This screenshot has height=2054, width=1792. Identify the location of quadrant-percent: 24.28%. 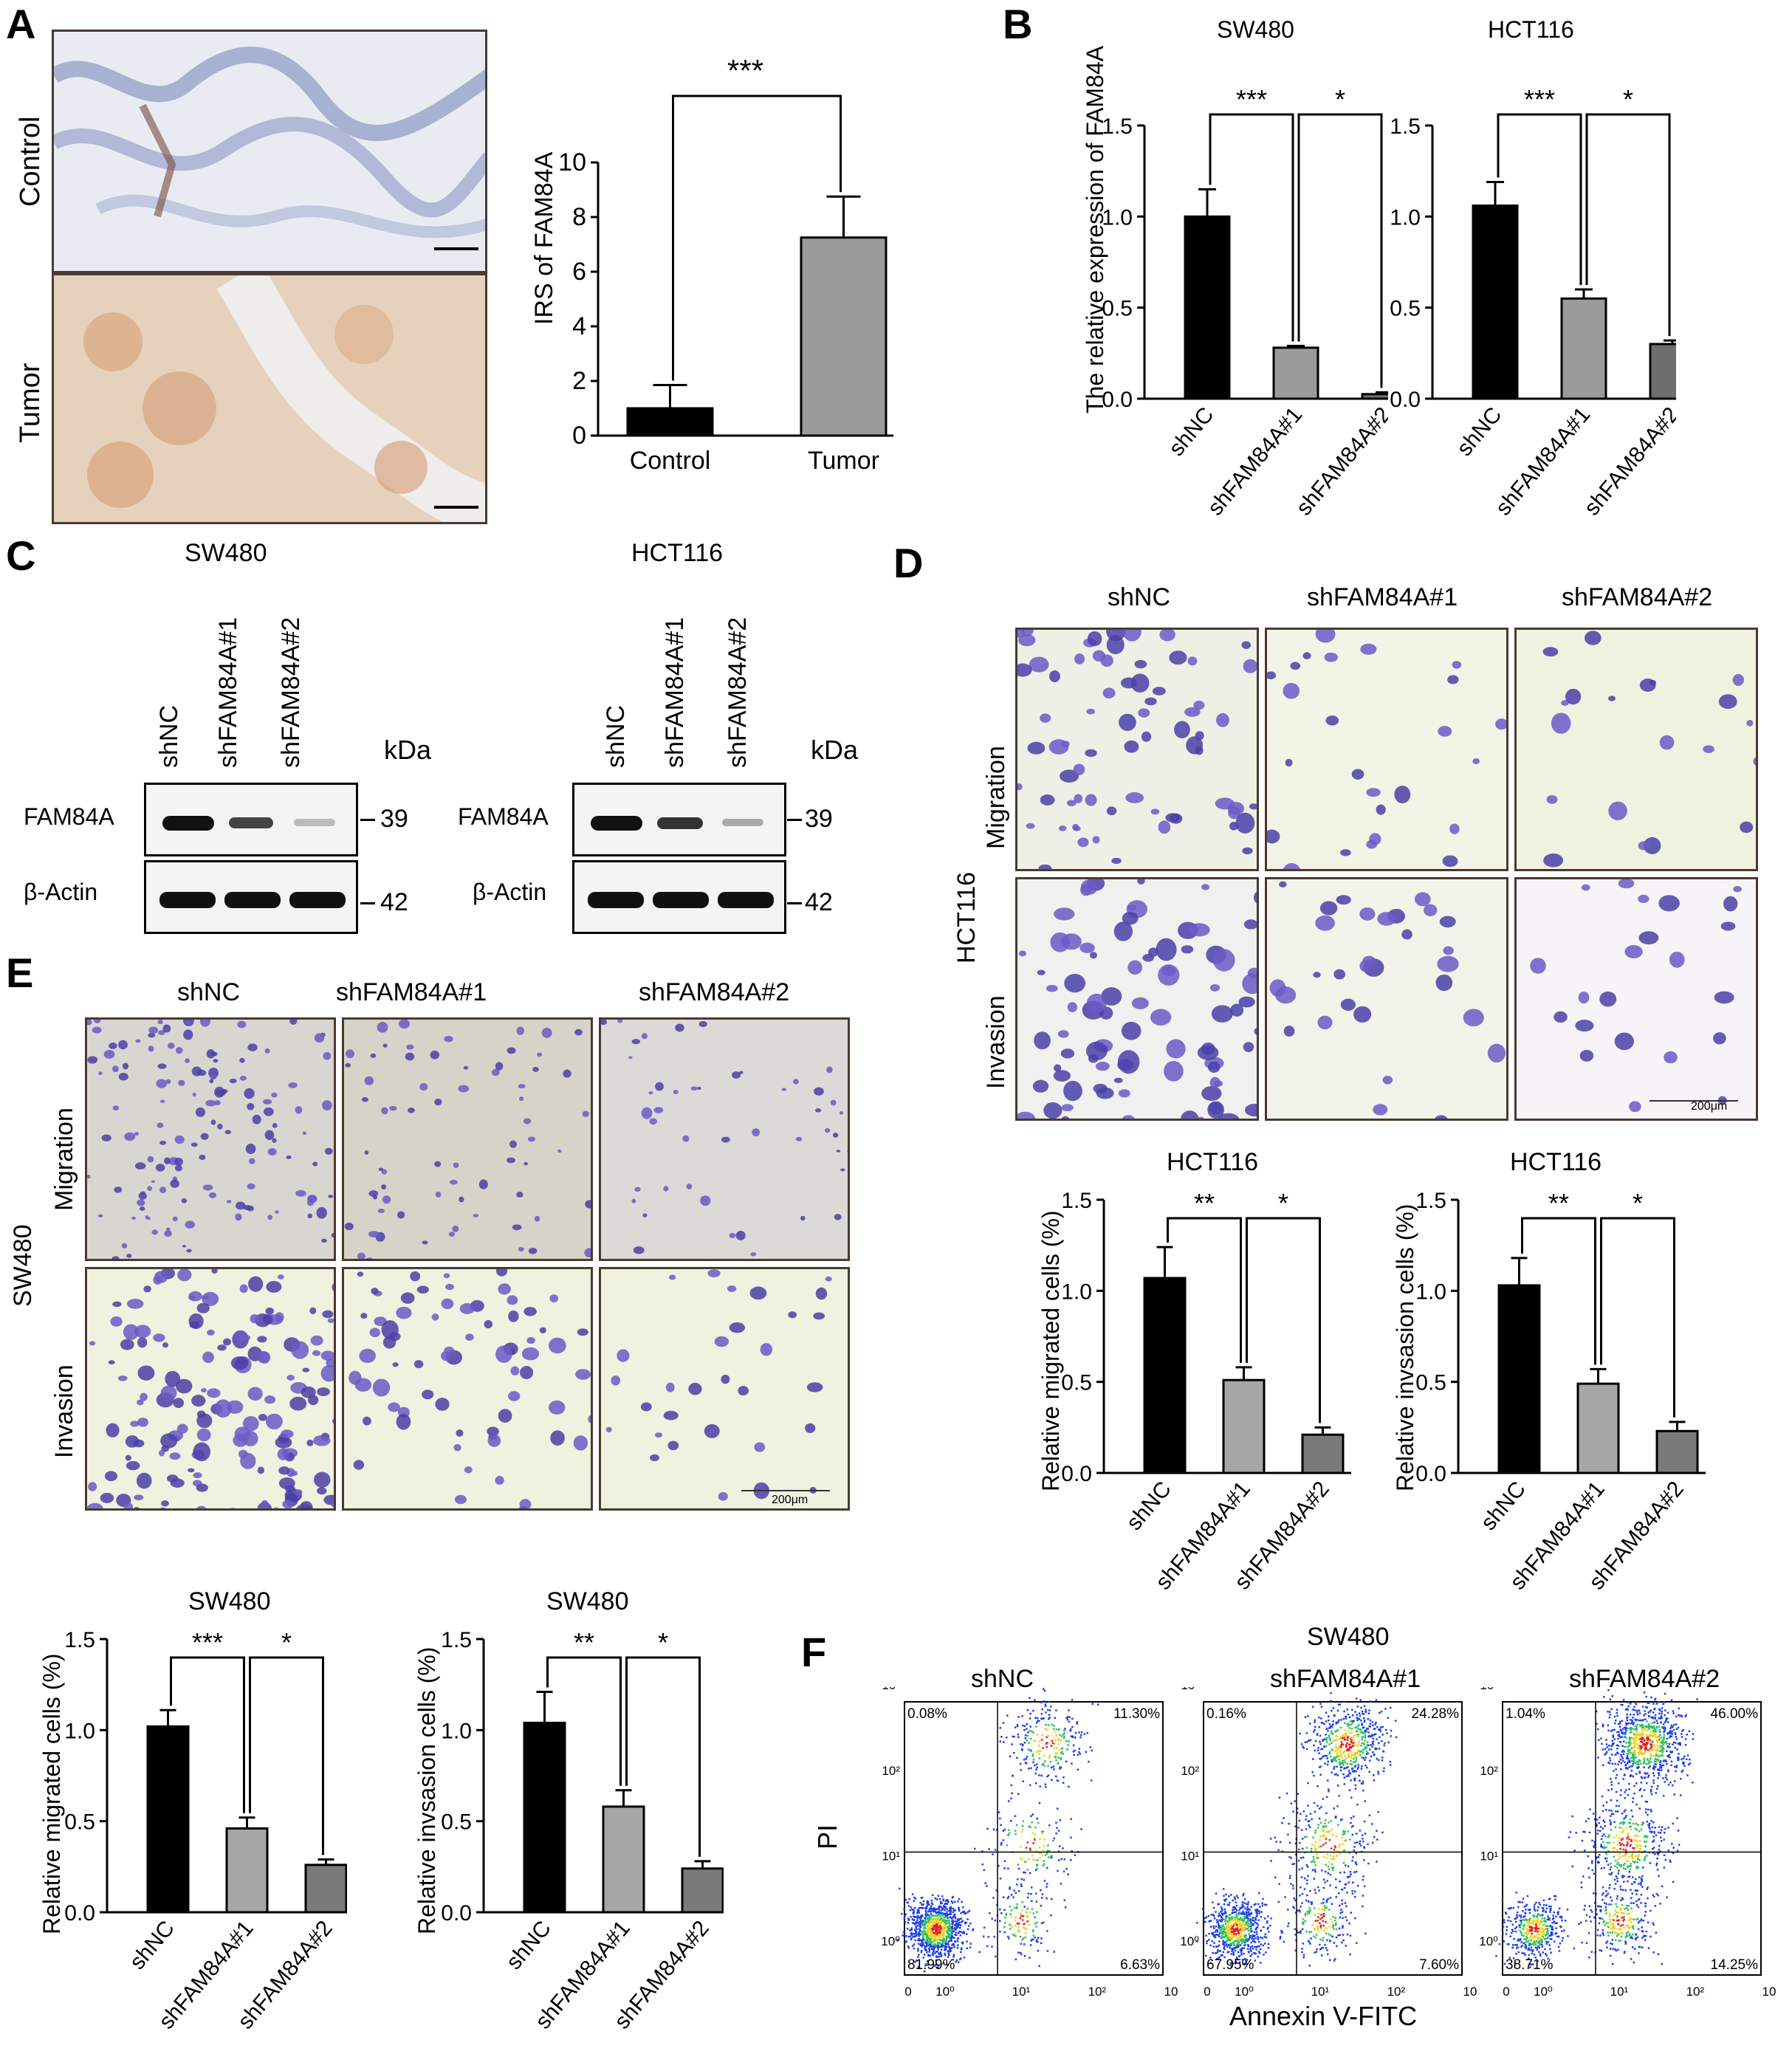
(1436, 1714).